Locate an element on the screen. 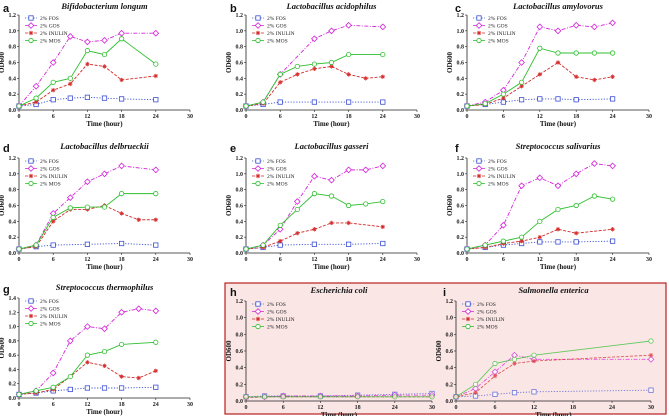  x-tick-label: 18 is located at coordinates (573, 408).